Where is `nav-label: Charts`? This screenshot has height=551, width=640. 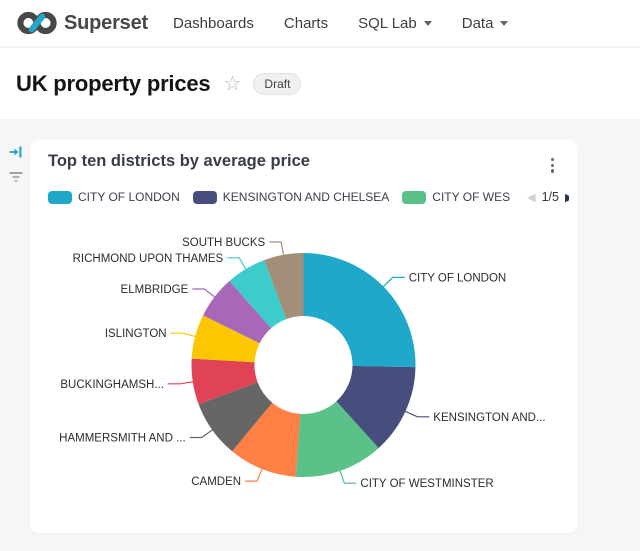
nav-label: Charts is located at coordinates (306, 23).